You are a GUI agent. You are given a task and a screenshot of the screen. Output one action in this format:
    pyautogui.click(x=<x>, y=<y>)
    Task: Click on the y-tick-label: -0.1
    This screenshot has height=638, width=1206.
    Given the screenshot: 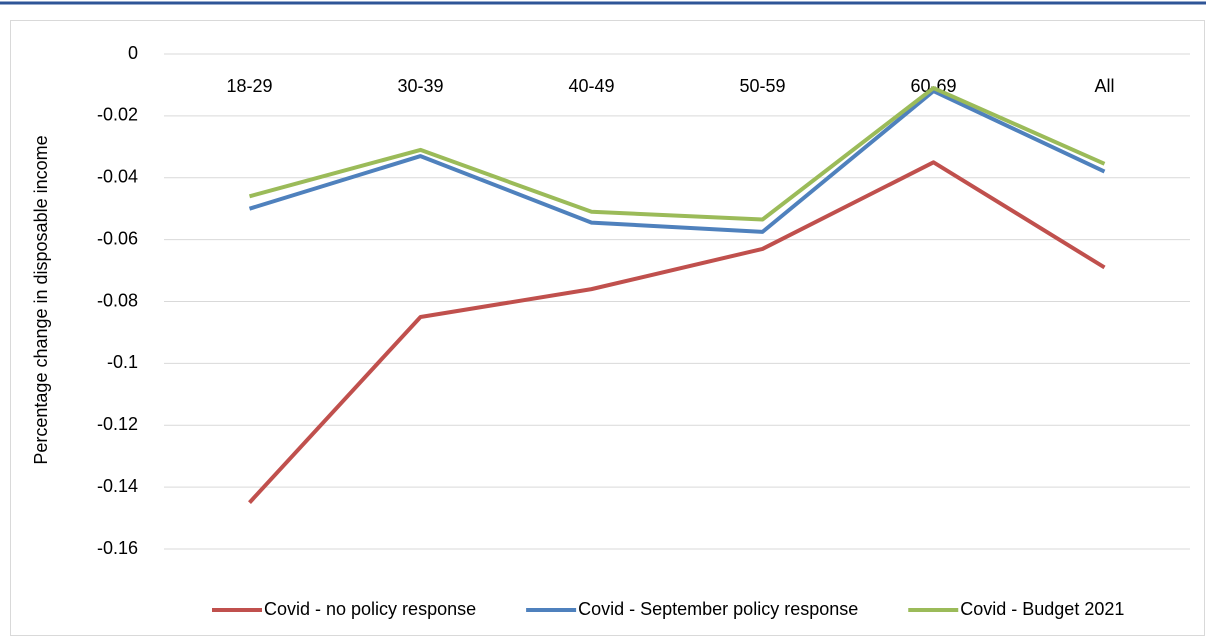 What is the action you would take?
    pyautogui.click(x=122, y=362)
    